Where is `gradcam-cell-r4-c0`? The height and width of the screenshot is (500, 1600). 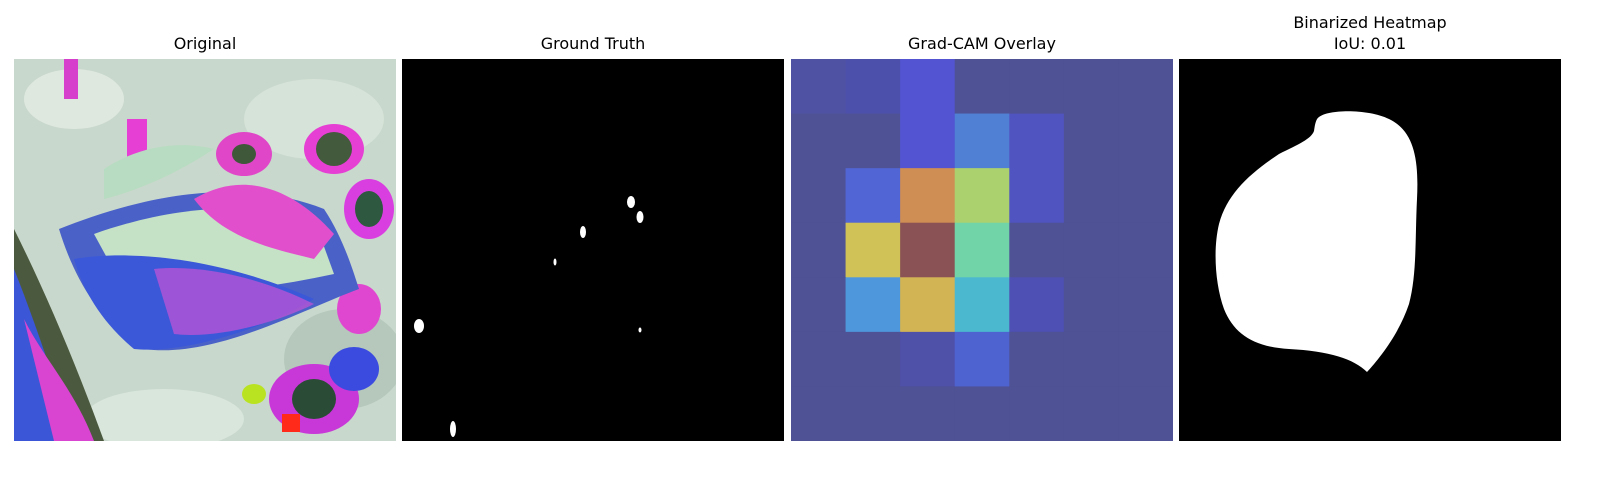
gradcam-cell-r4-c0 is located at coordinates (819, 305).